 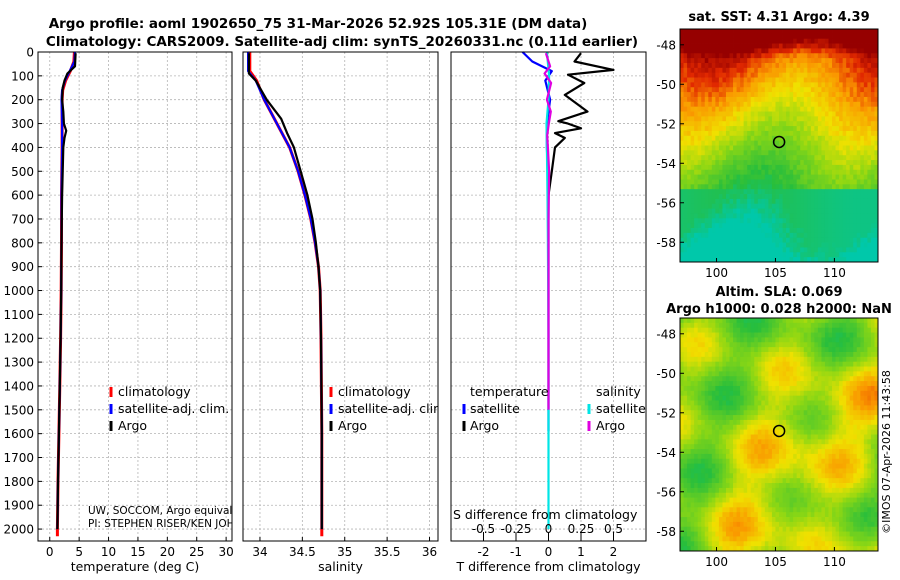 What do you see at coordinates (18, 530) in the screenshot?
I see `y-tick-label: 2000` at bounding box center [18, 530].